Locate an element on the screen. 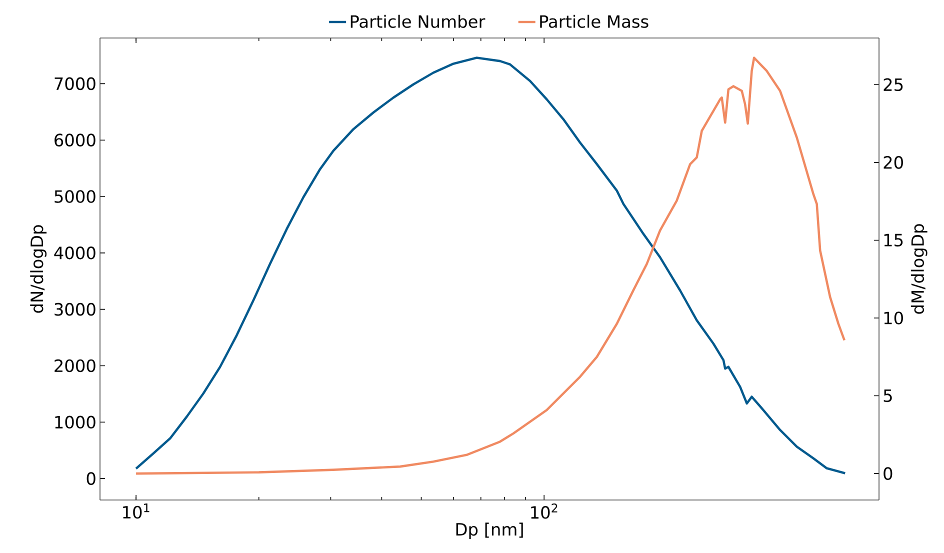 The image size is (944, 553). y-tick-label: 6000 is located at coordinates (75, 140).